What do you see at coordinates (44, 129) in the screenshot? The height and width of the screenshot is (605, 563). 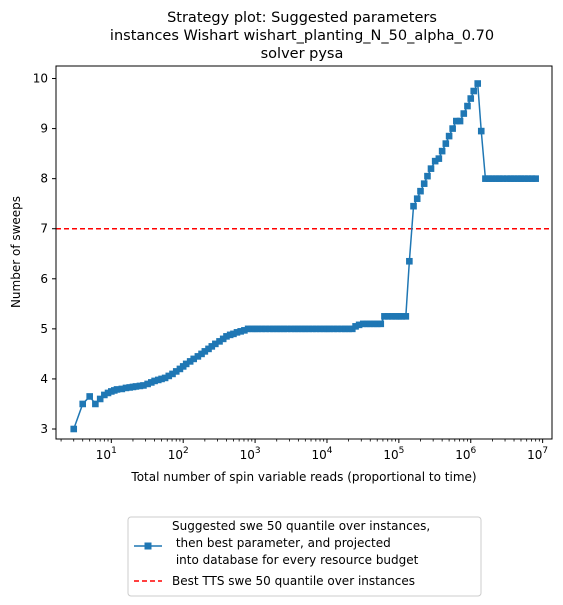 I see `y-tick-label: 9` at bounding box center [44, 129].